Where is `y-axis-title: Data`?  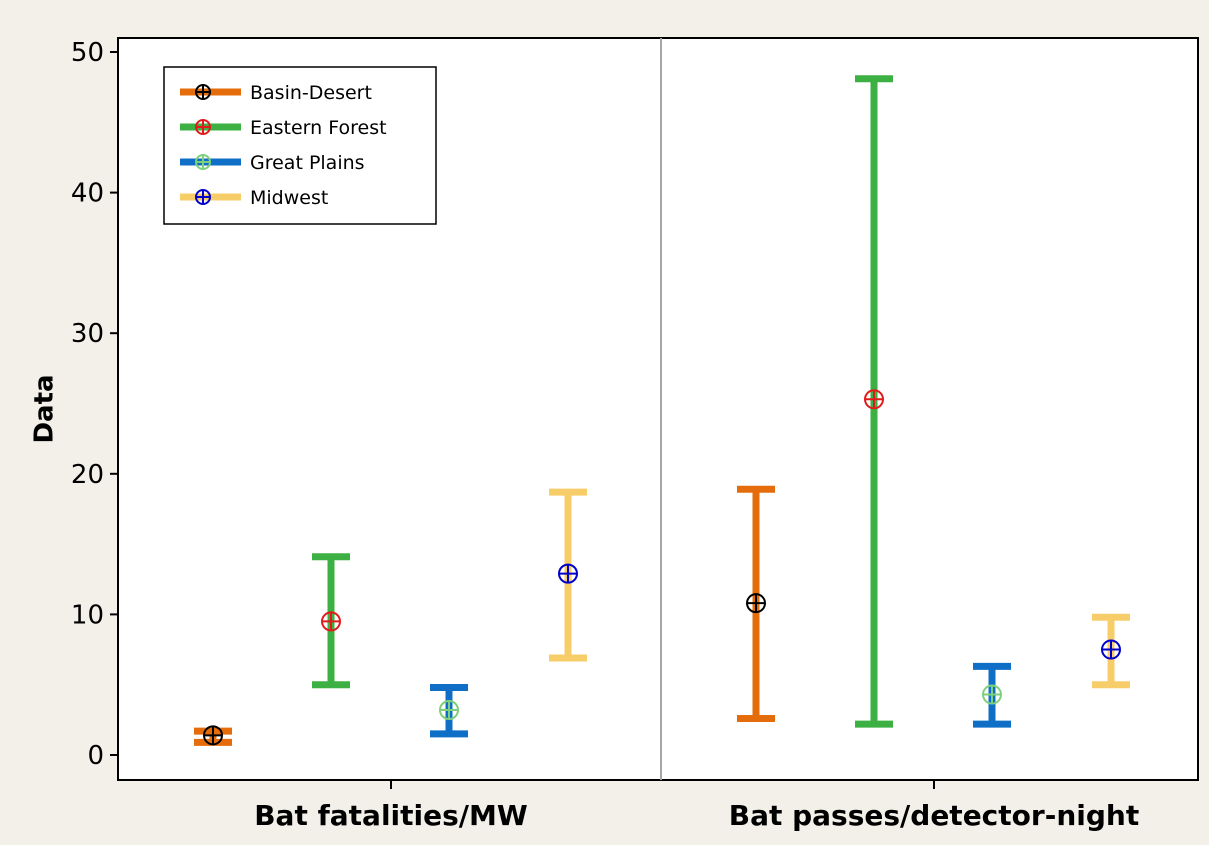
y-axis-title: Data is located at coordinates (45, 408).